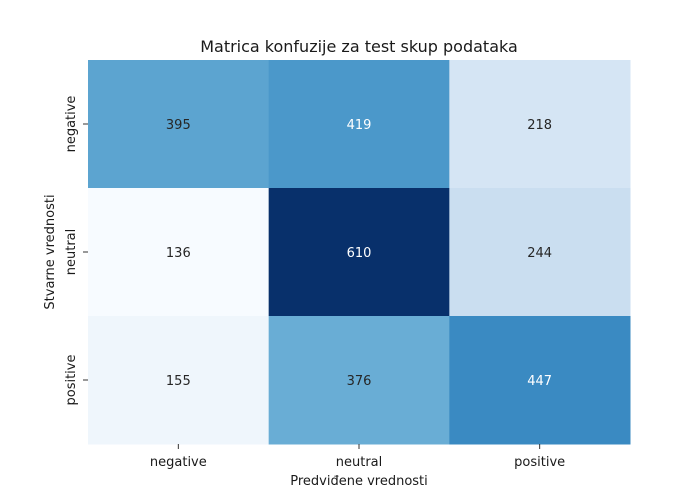 Image resolution: width=700 pixels, height=500 pixels. What do you see at coordinates (359, 46) in the screenshot?
I see `chart-title: Matrica konfuzije za test skup podataka` at bounding box center [359, 46].